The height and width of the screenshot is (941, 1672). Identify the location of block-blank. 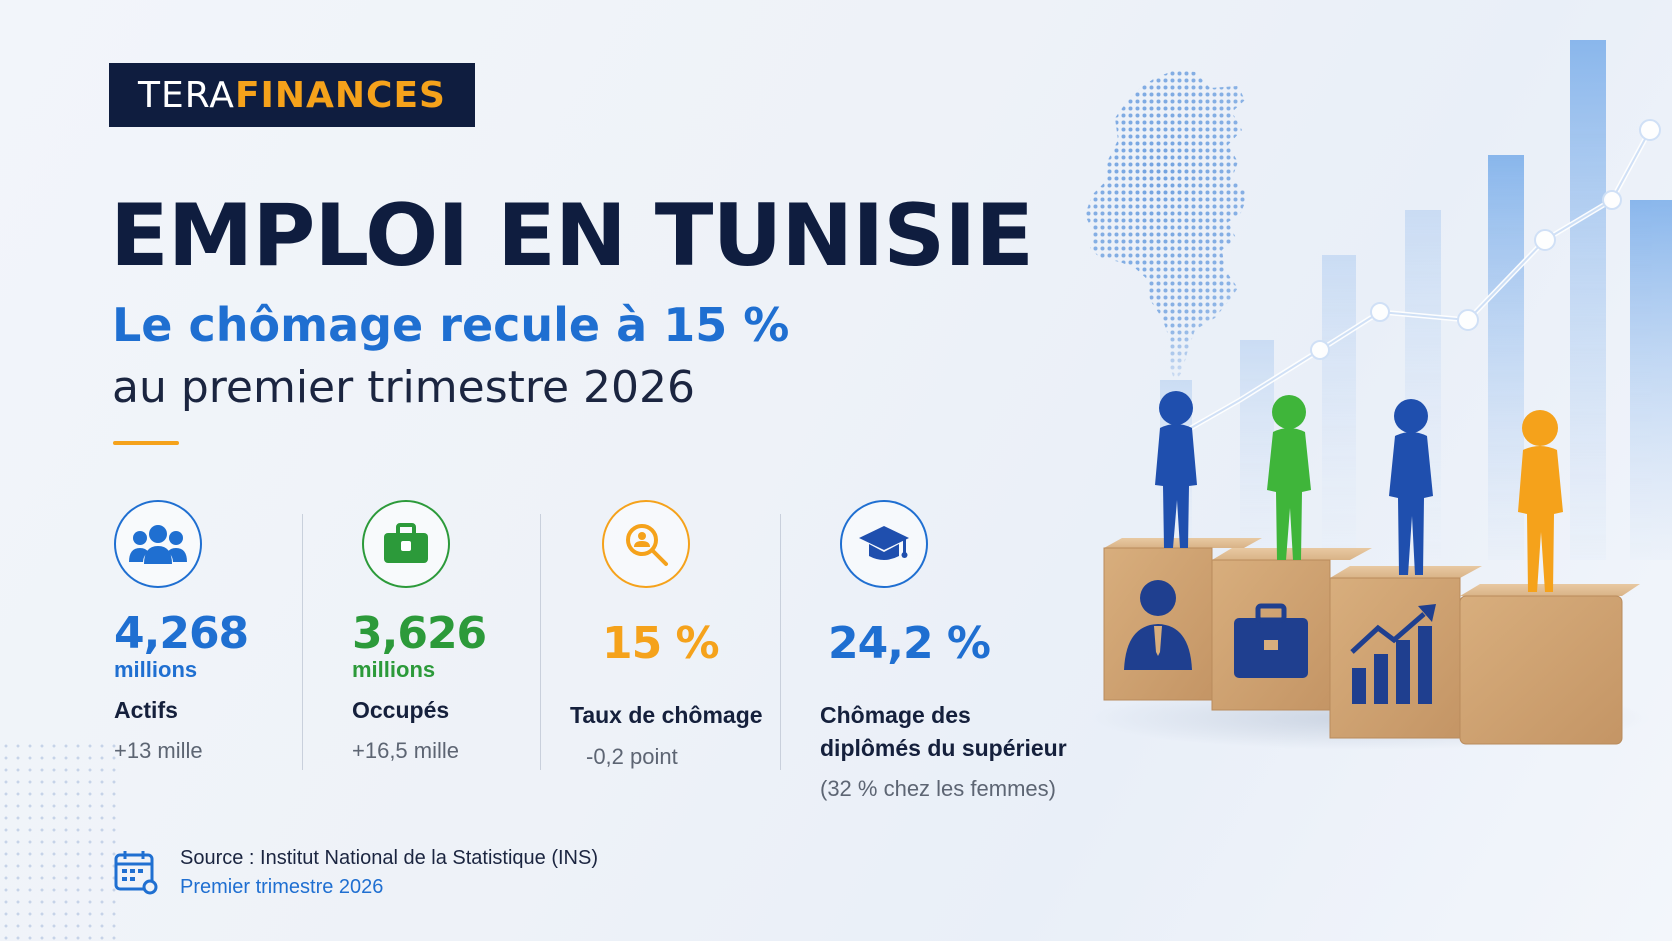
(1549, 664).